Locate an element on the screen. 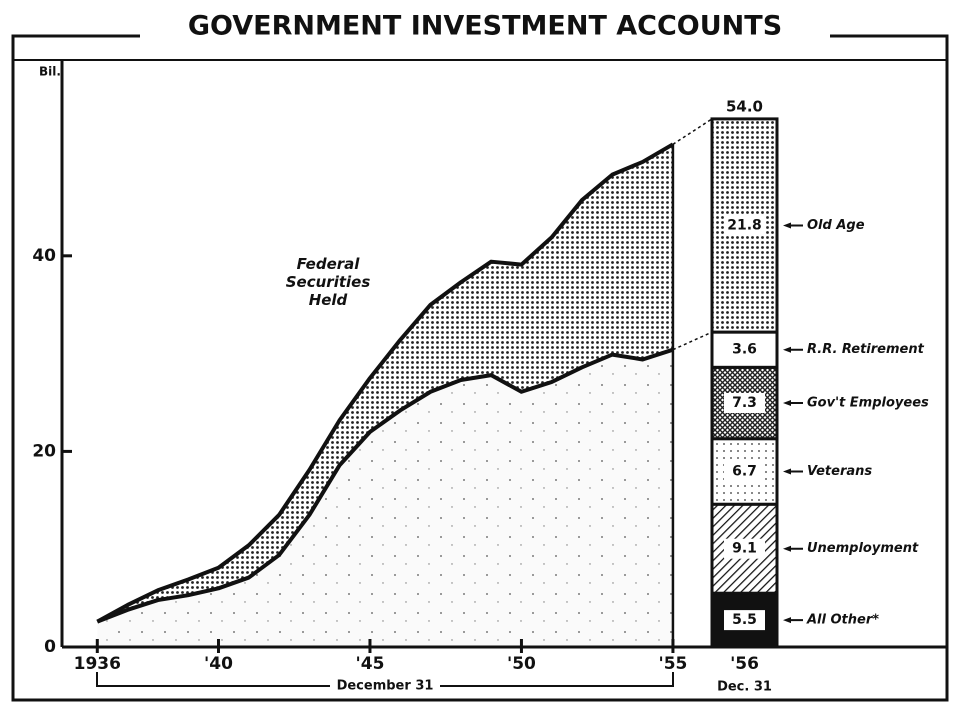 This screenshot has height=708, width=963. x-tick-label: '55 is located at coordinates (673, 664).